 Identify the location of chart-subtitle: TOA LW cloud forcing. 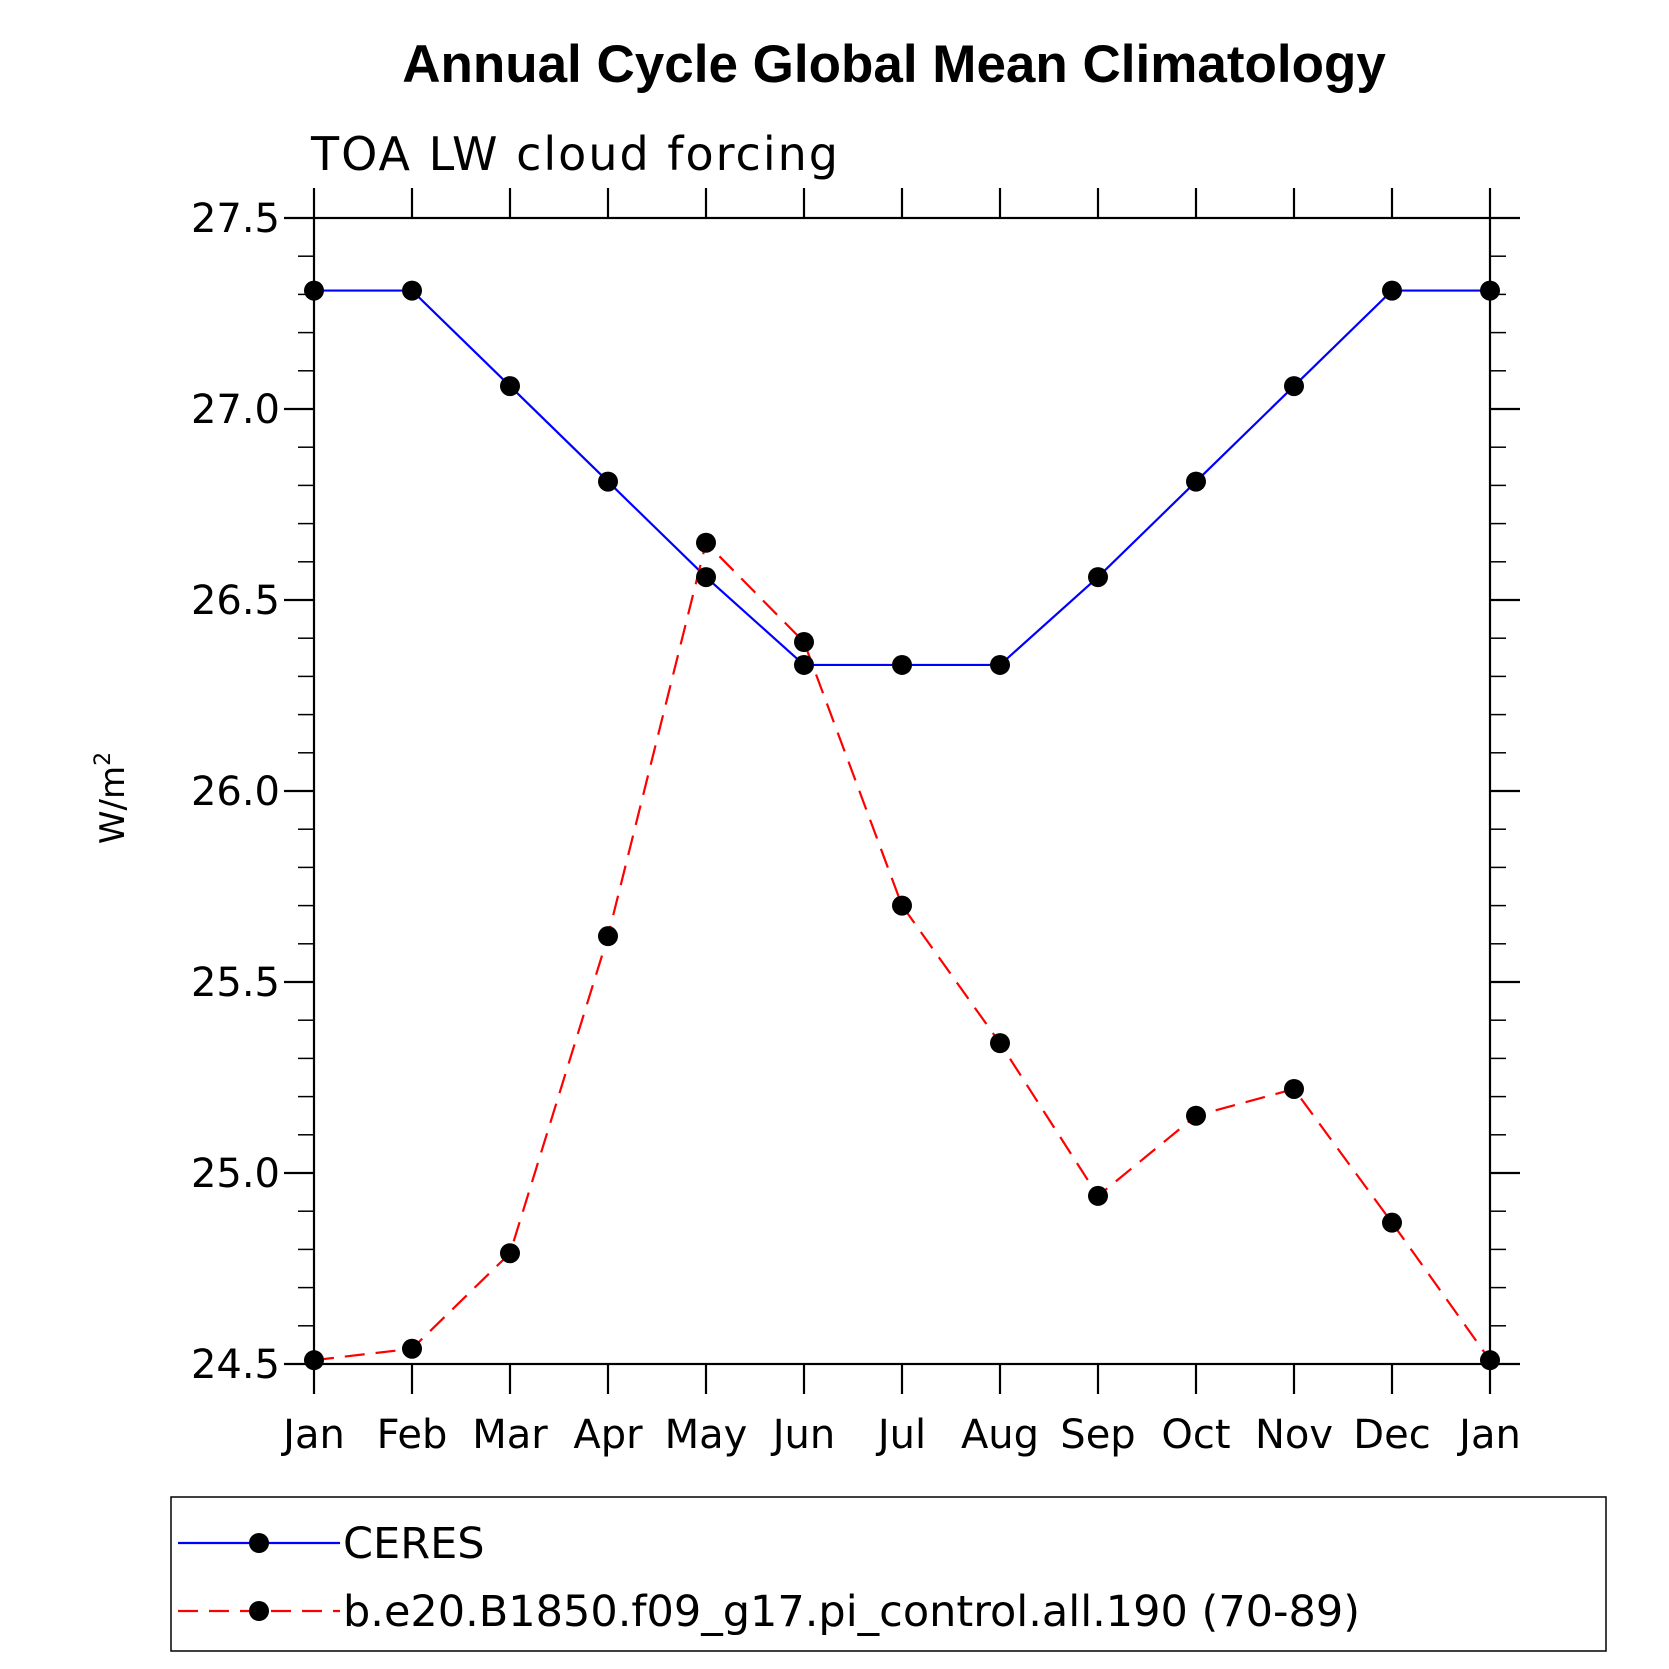
(575, 154).